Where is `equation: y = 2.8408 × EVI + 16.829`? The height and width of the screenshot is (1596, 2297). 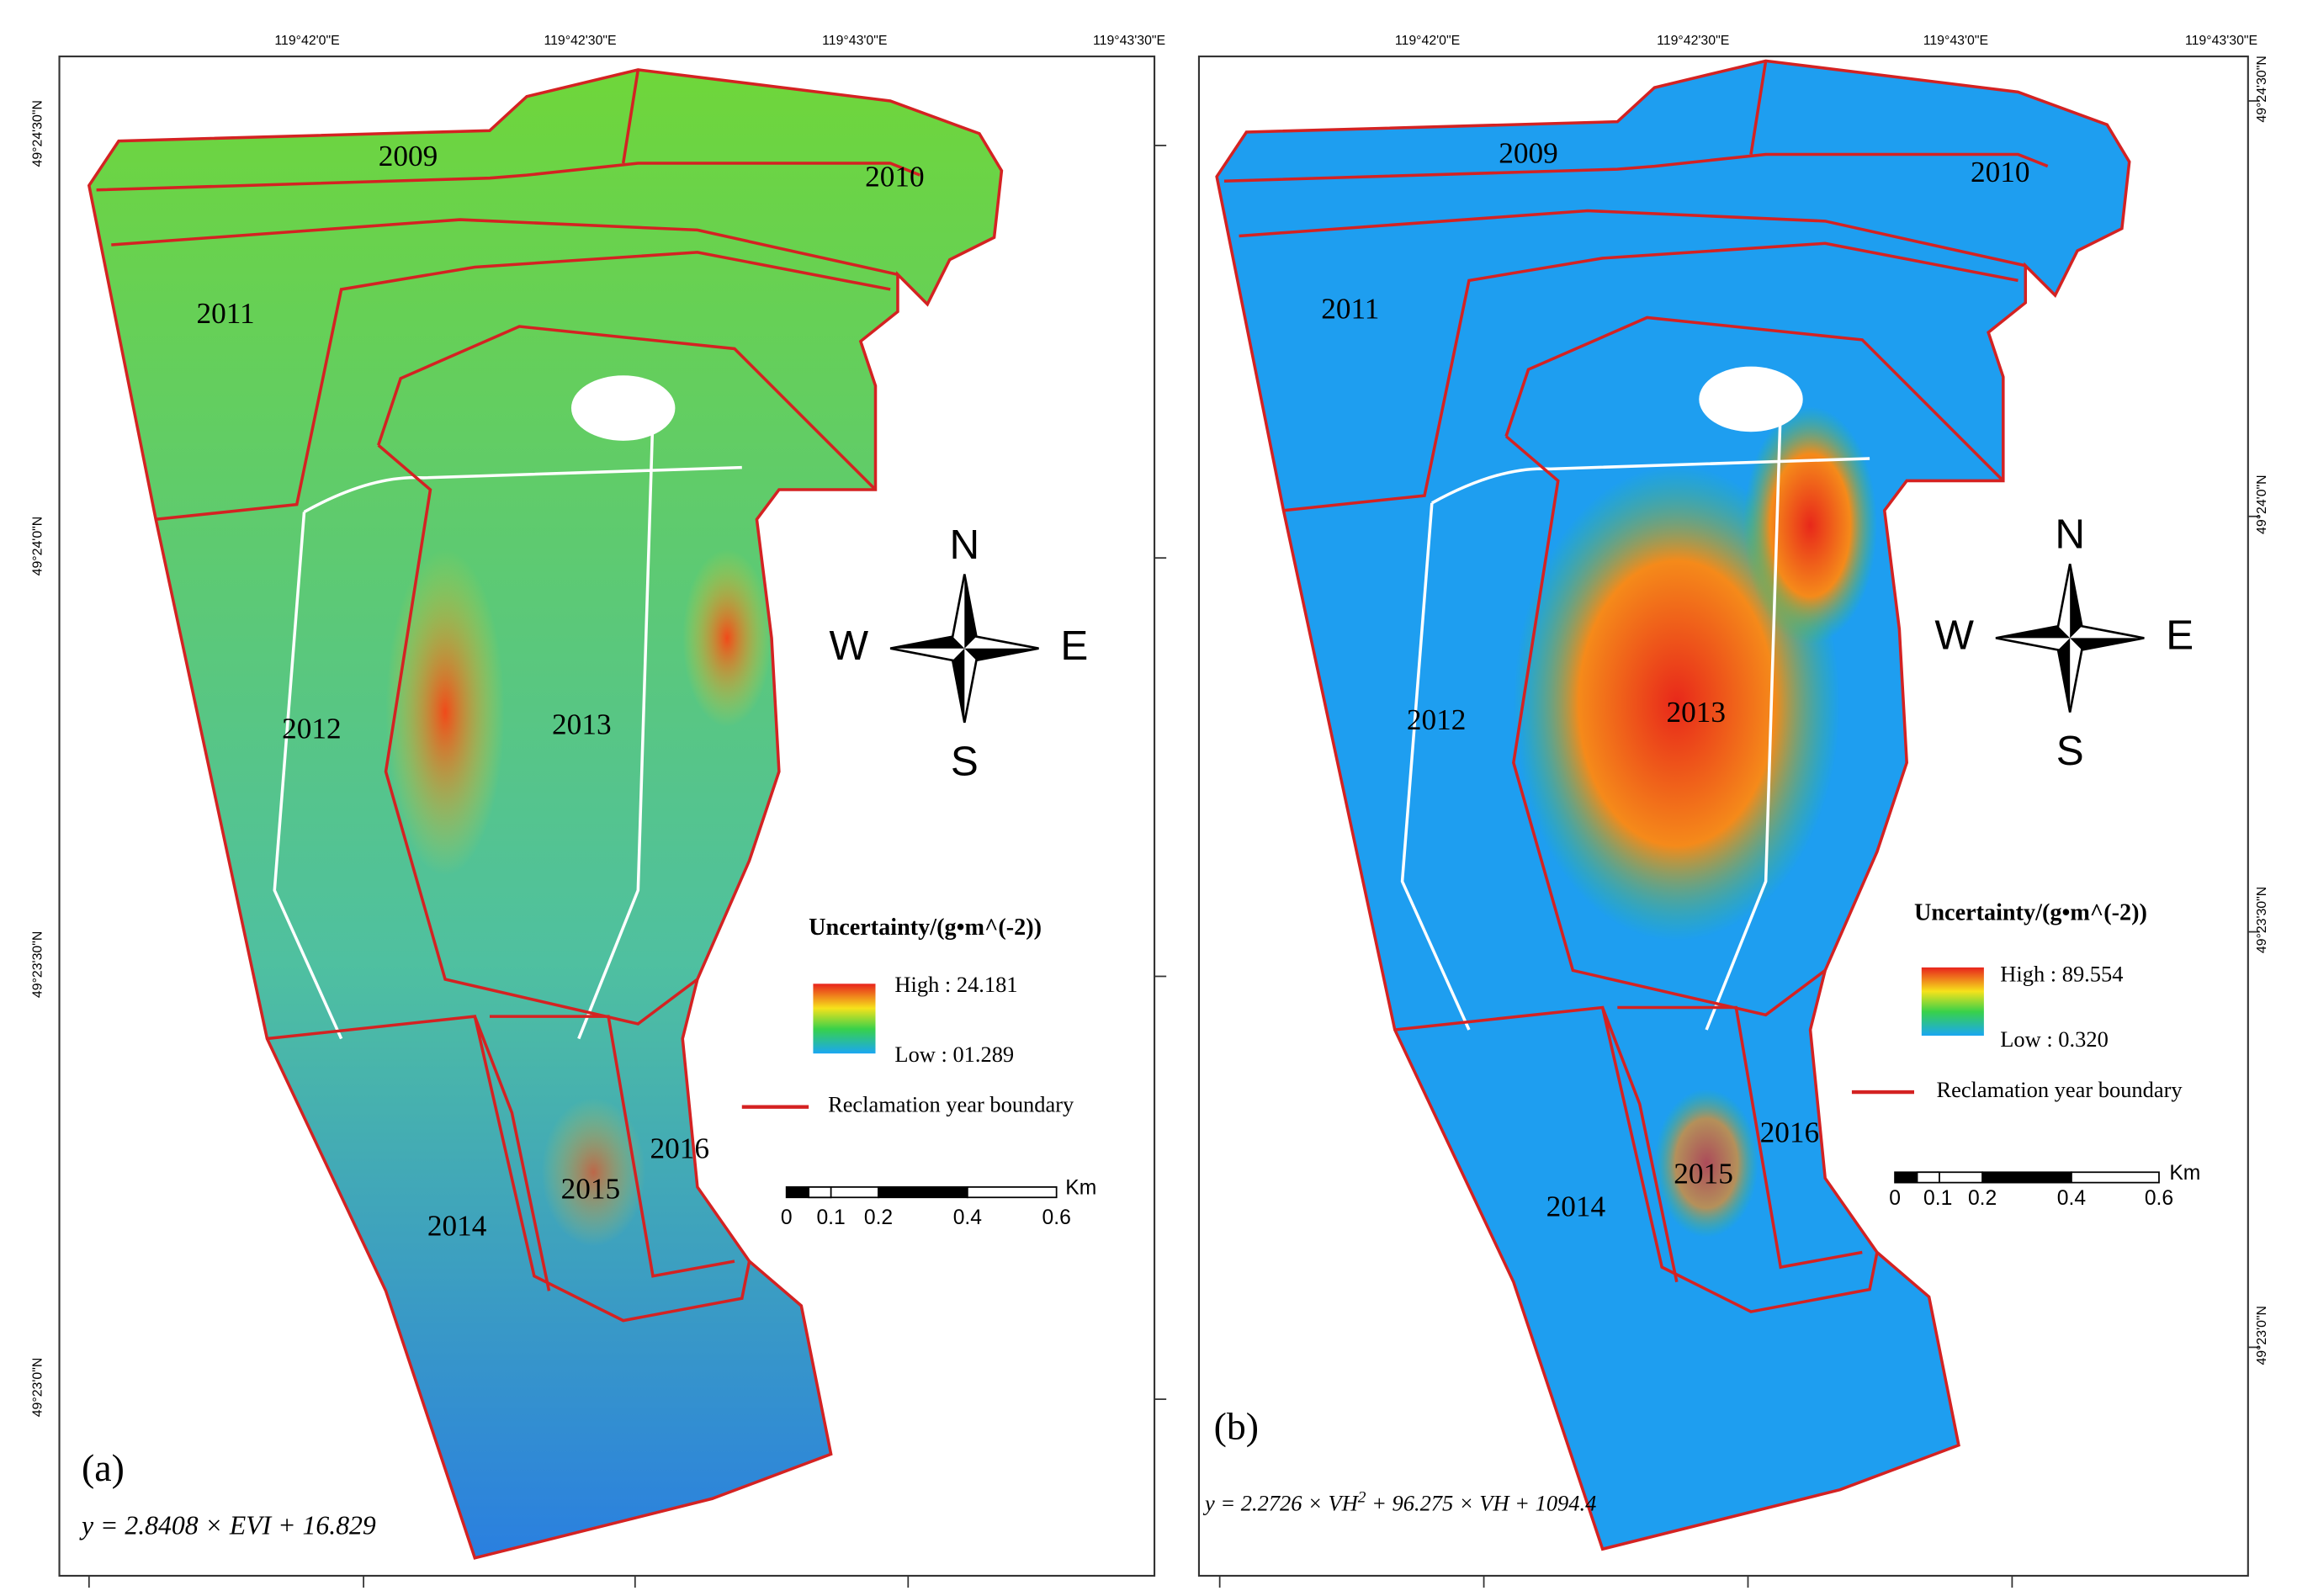
equation: y = 2.8408 × EVI + 16.829 is located at coordinates (227, 1525).